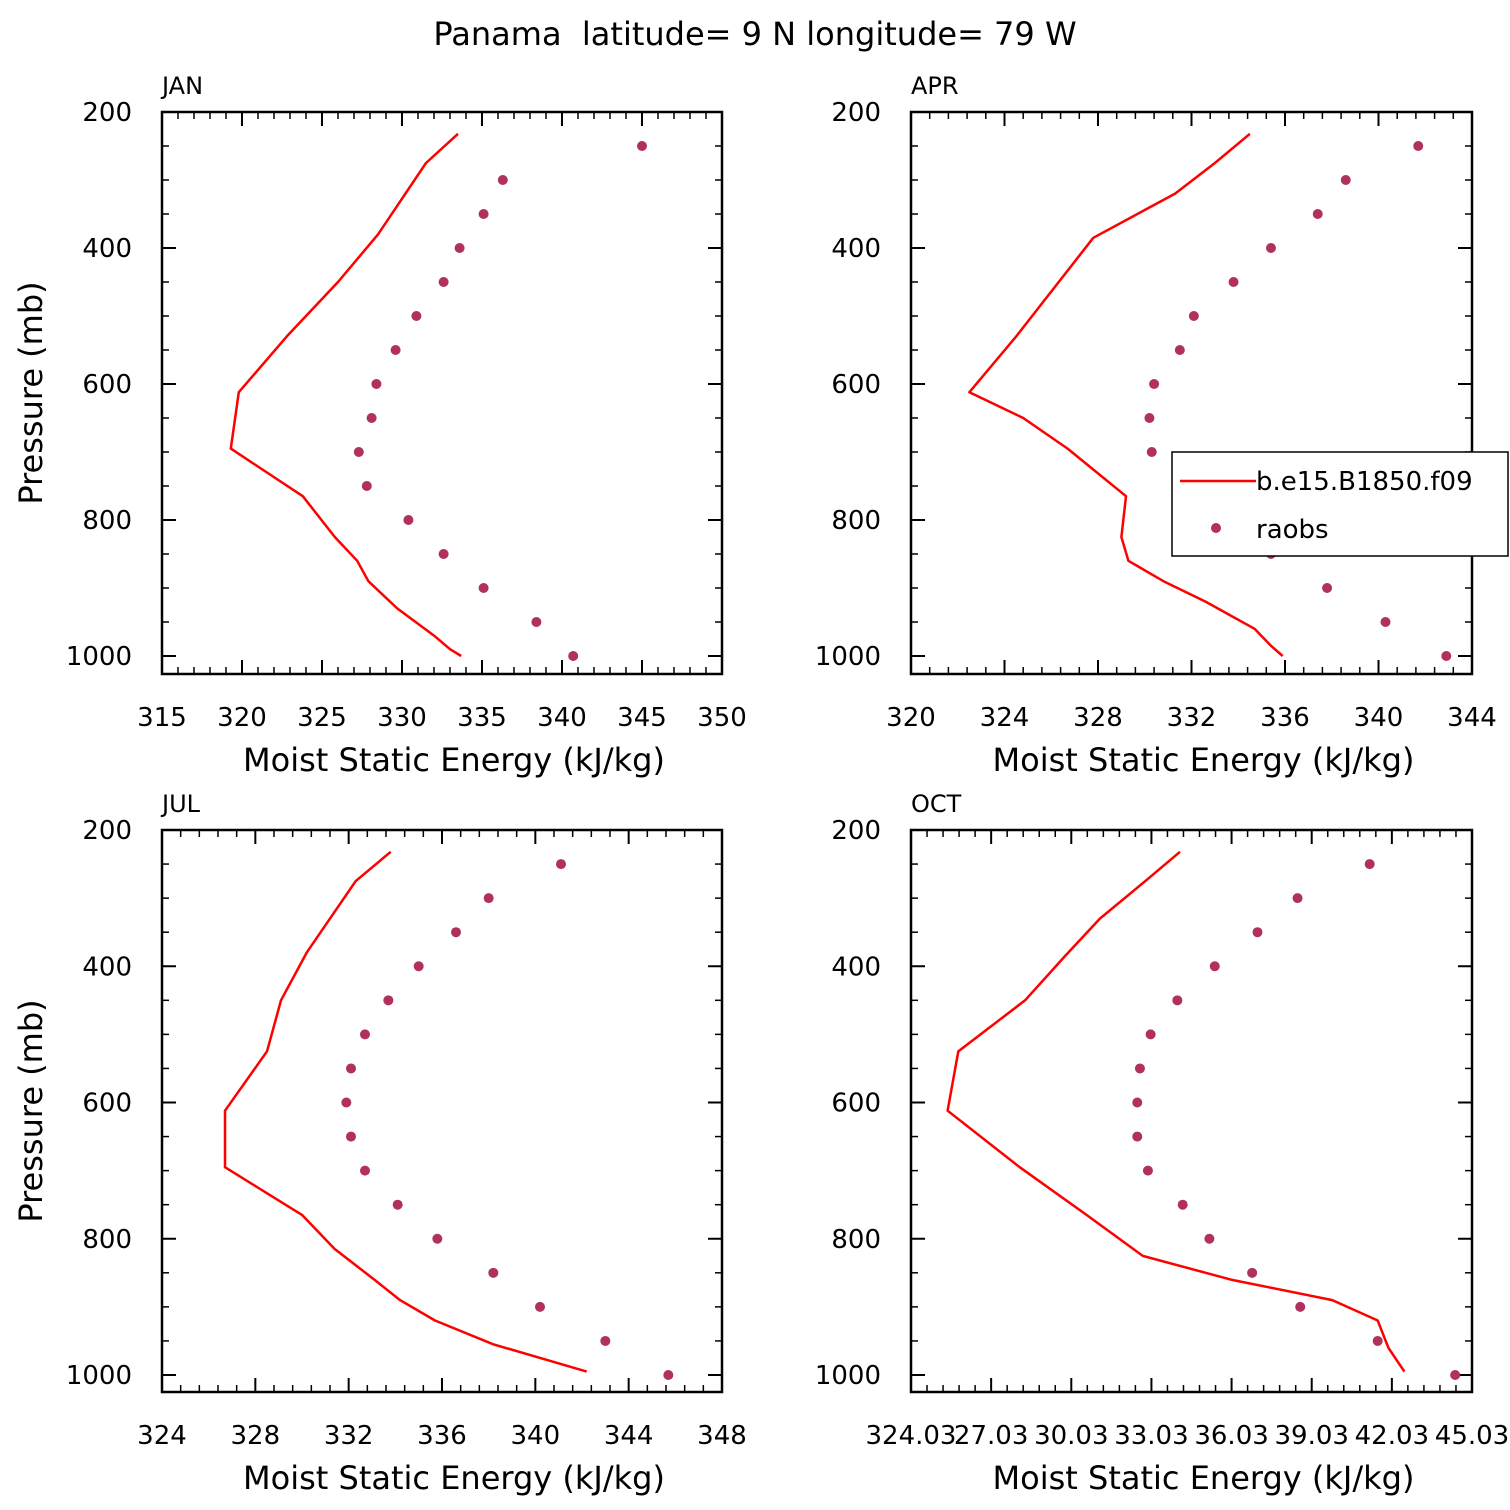 This screenshot has width=1510, height=1510. What do you see at coordinates (1204, 1478) in the screenshot?
I see `x-axis-label: Moist Static Energy (kJ/kg)` at bounding box center [1204, 1478].